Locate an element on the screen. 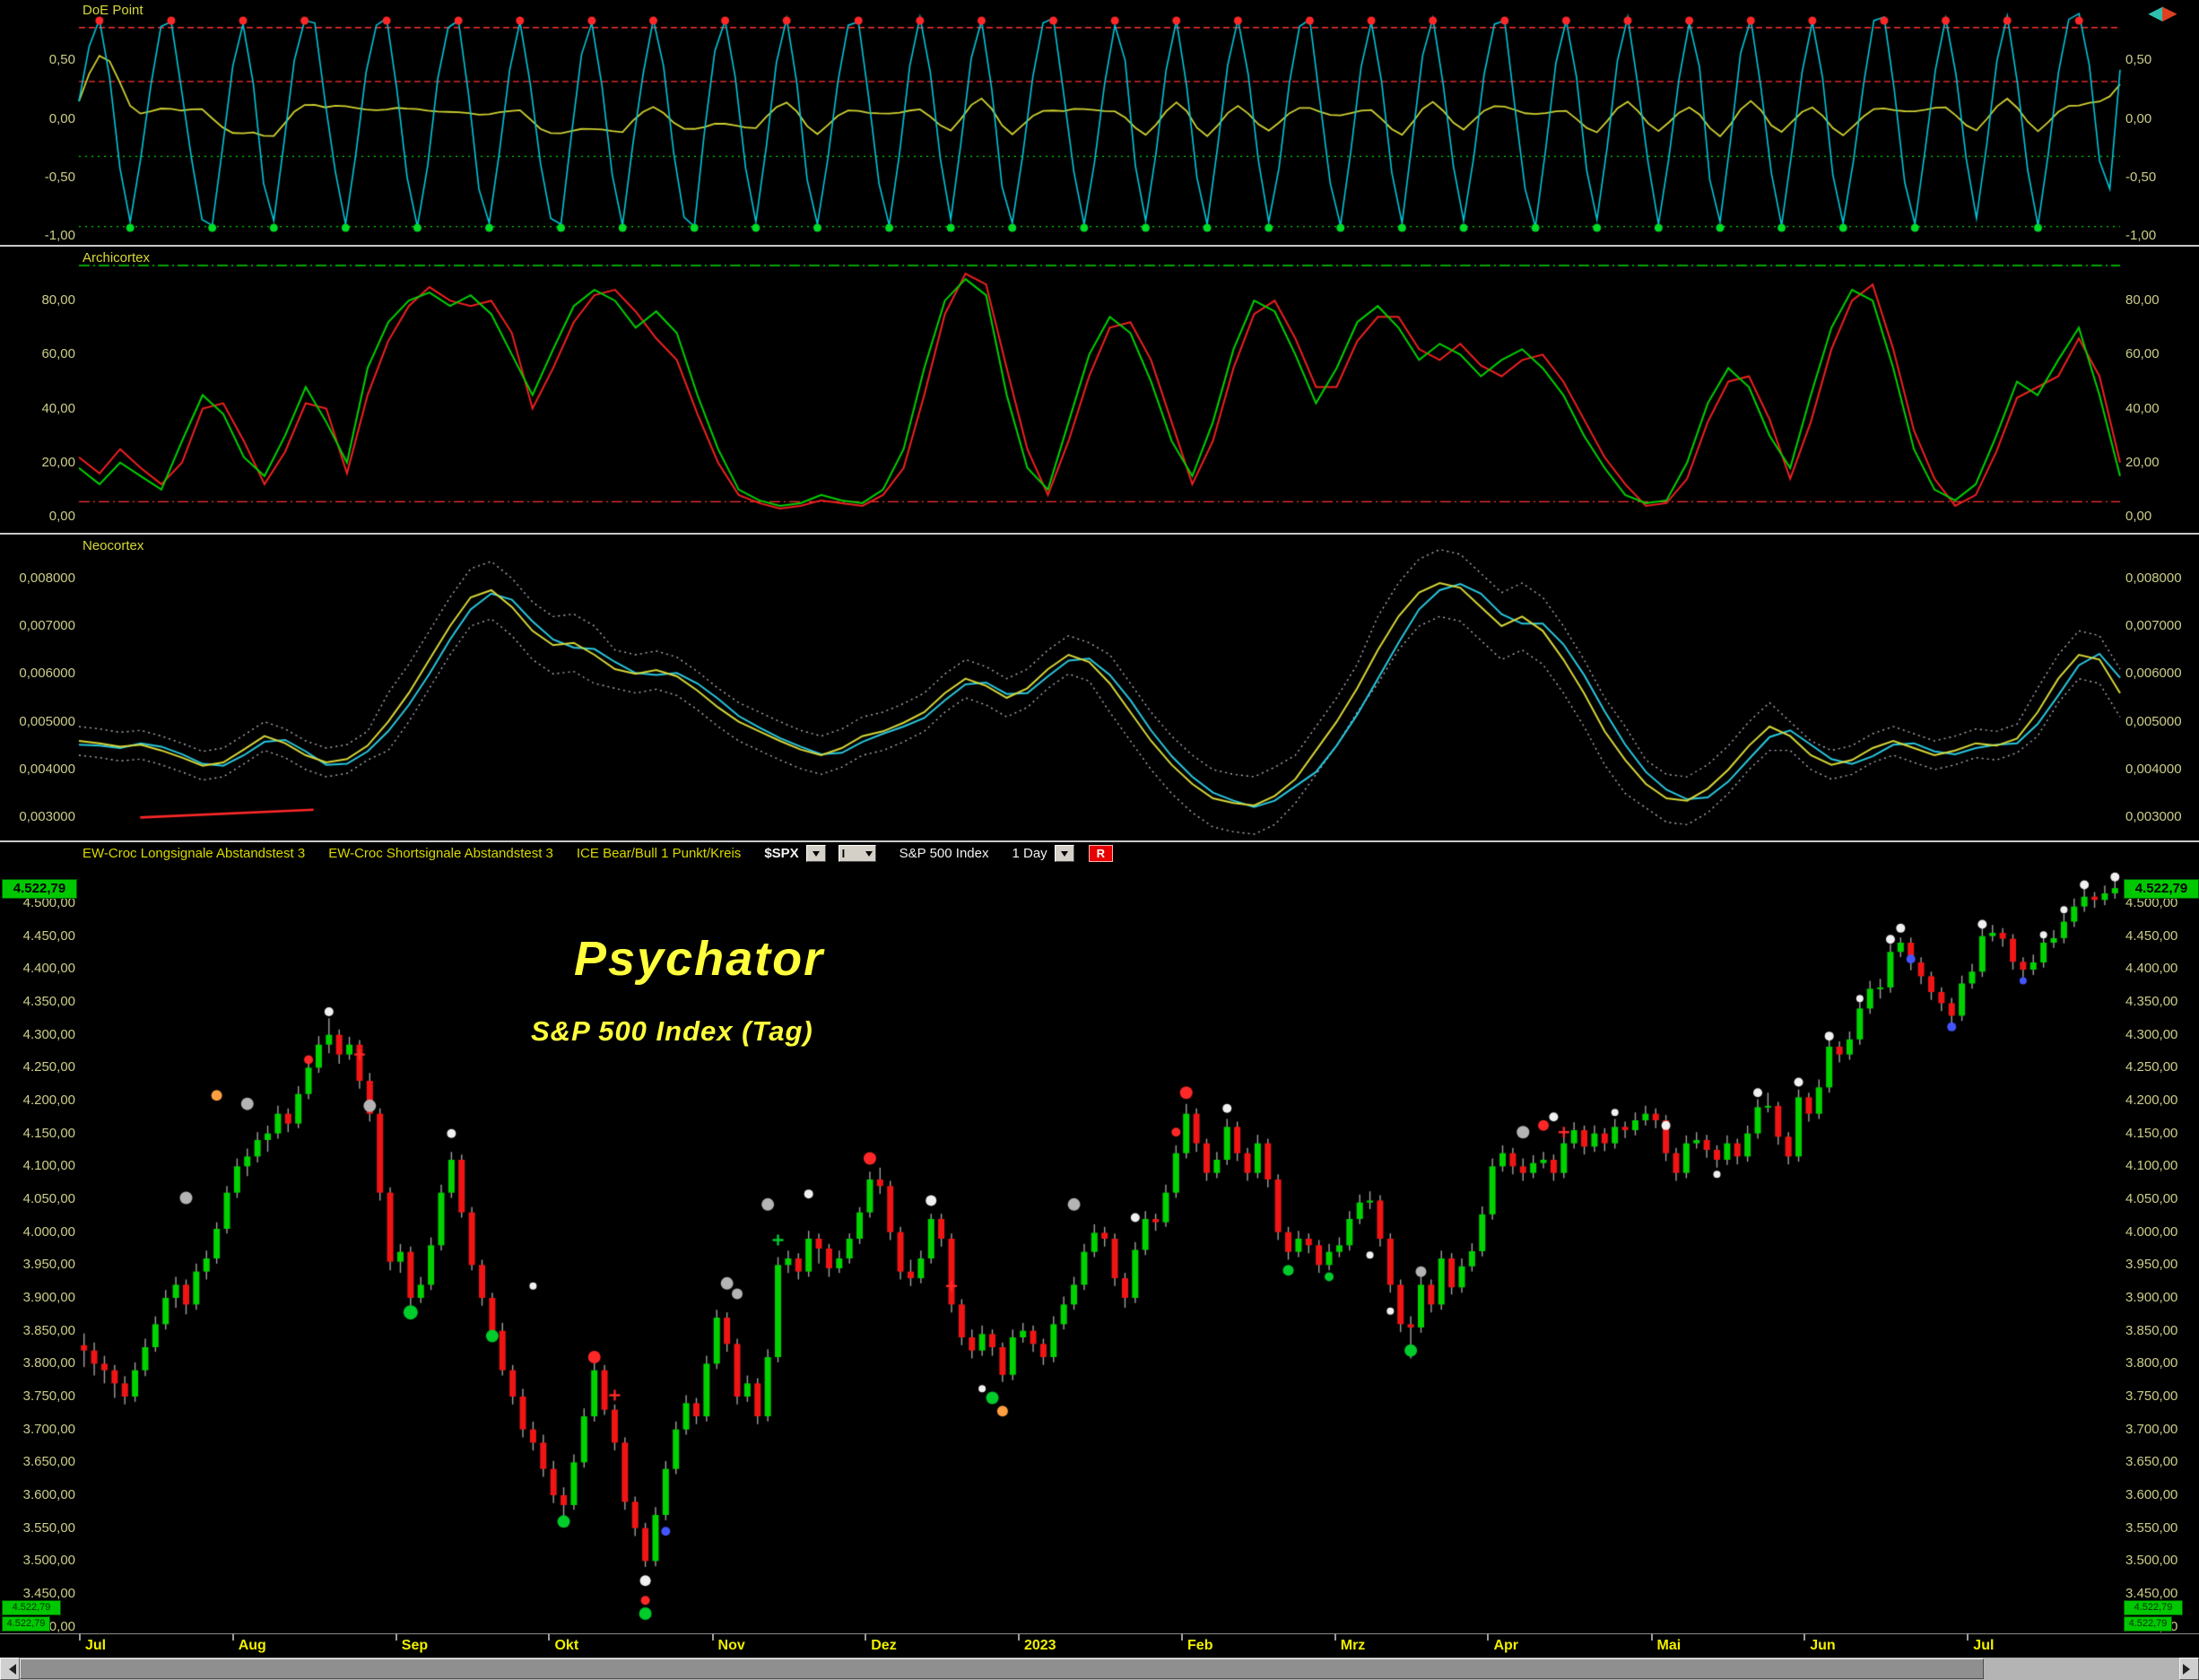 The height and width of the screenshot is (1680, 2199). y-axis-label: 4.200,00 is located at coordinates (2151, 1100).